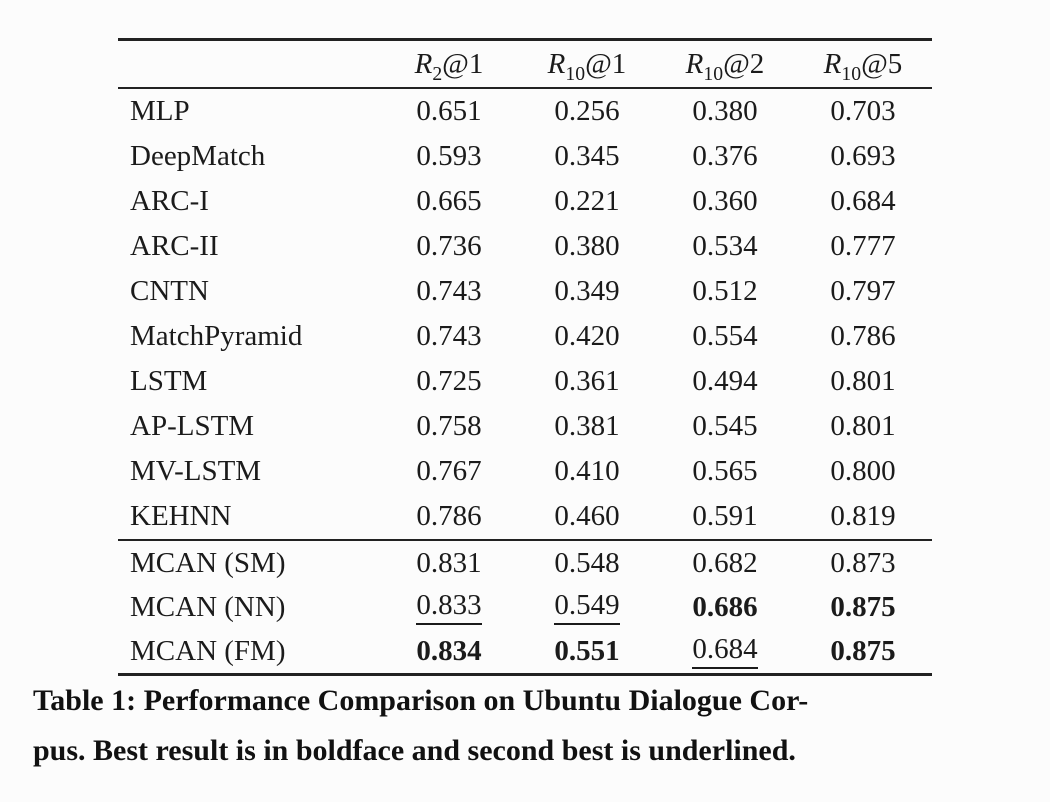 This screenshot has width=1050, height=802. Describe the element at coordinates (725, 246) in the screenshot. I see `metric-value: 0.534` at that location.